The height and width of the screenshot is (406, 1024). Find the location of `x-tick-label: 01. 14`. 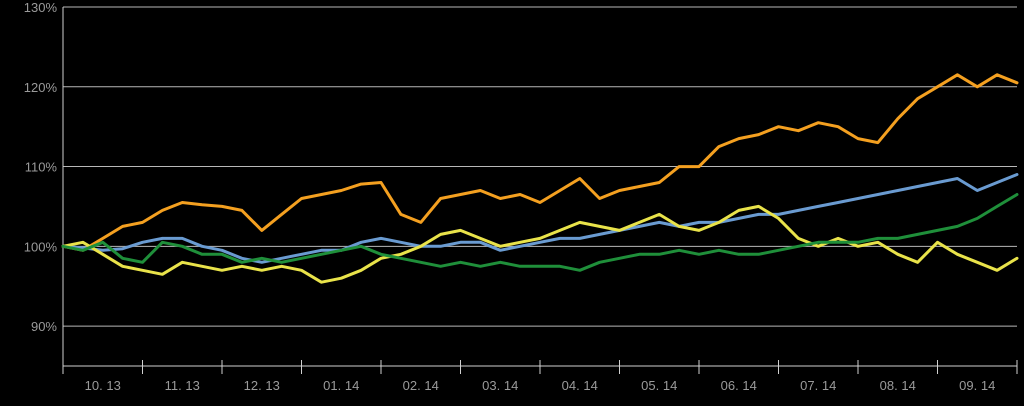

x-tick-label: 01. 14 is located at coordinates (341, 385).